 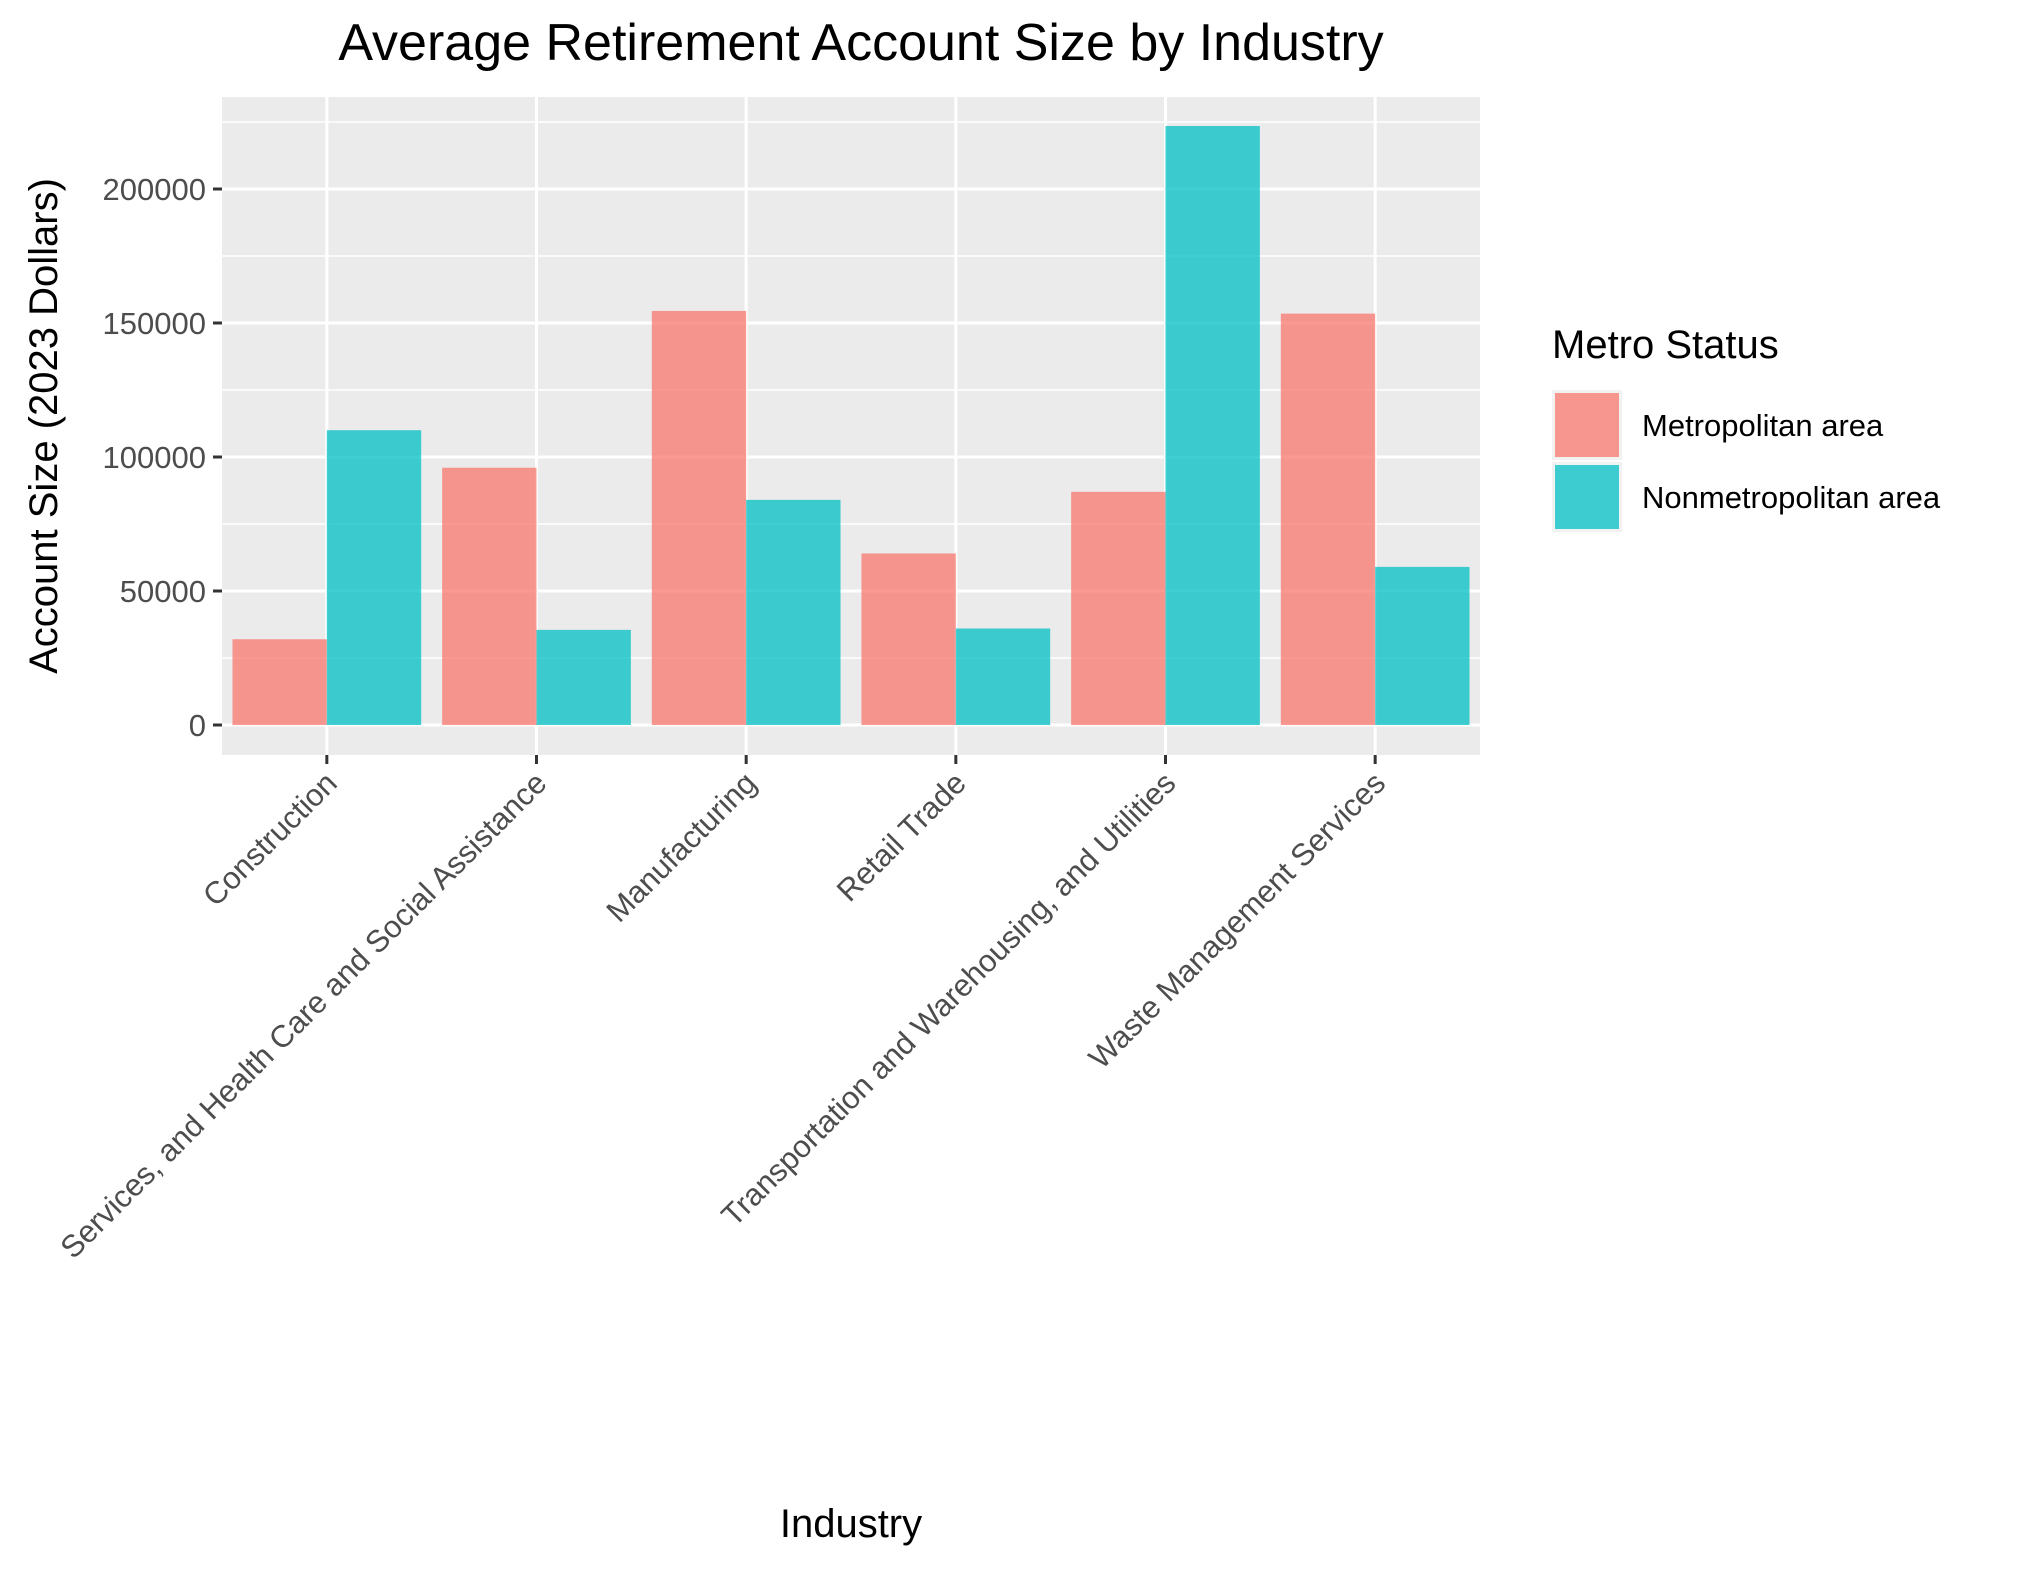 What do you see at coordinates (163, 591) in the screenshot?
I see `y-tick-label: 50000` at bounding box center [163, 591].